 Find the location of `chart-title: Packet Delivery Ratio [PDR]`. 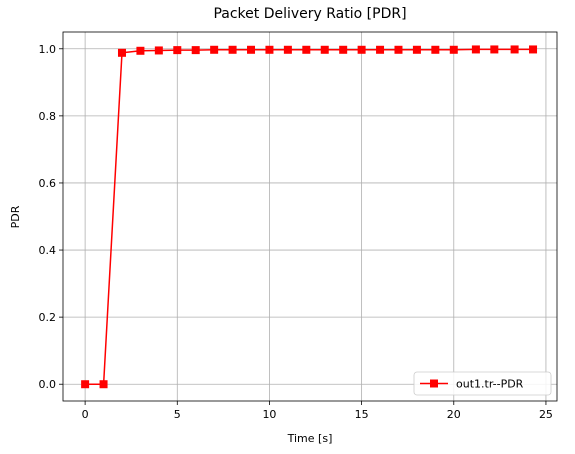

chart-title: Packet Delivery Ratio [PDR] is located at coordinates (309, 14).